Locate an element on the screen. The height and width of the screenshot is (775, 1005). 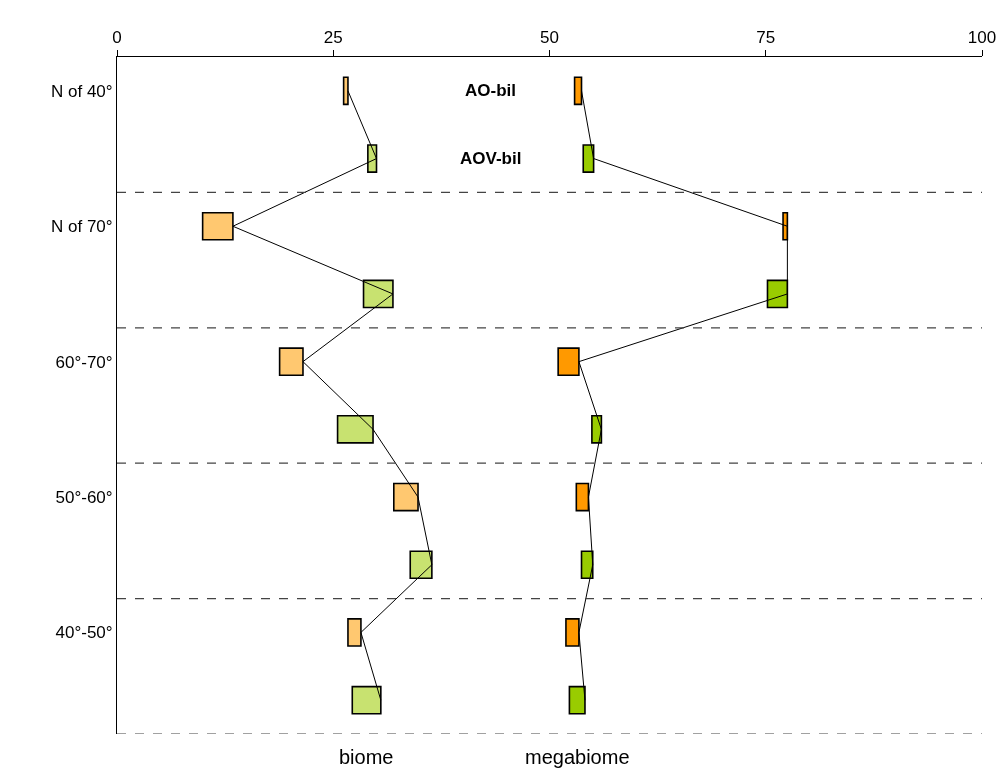
x-tick-label: 0 is located at coordinates (117, 38).